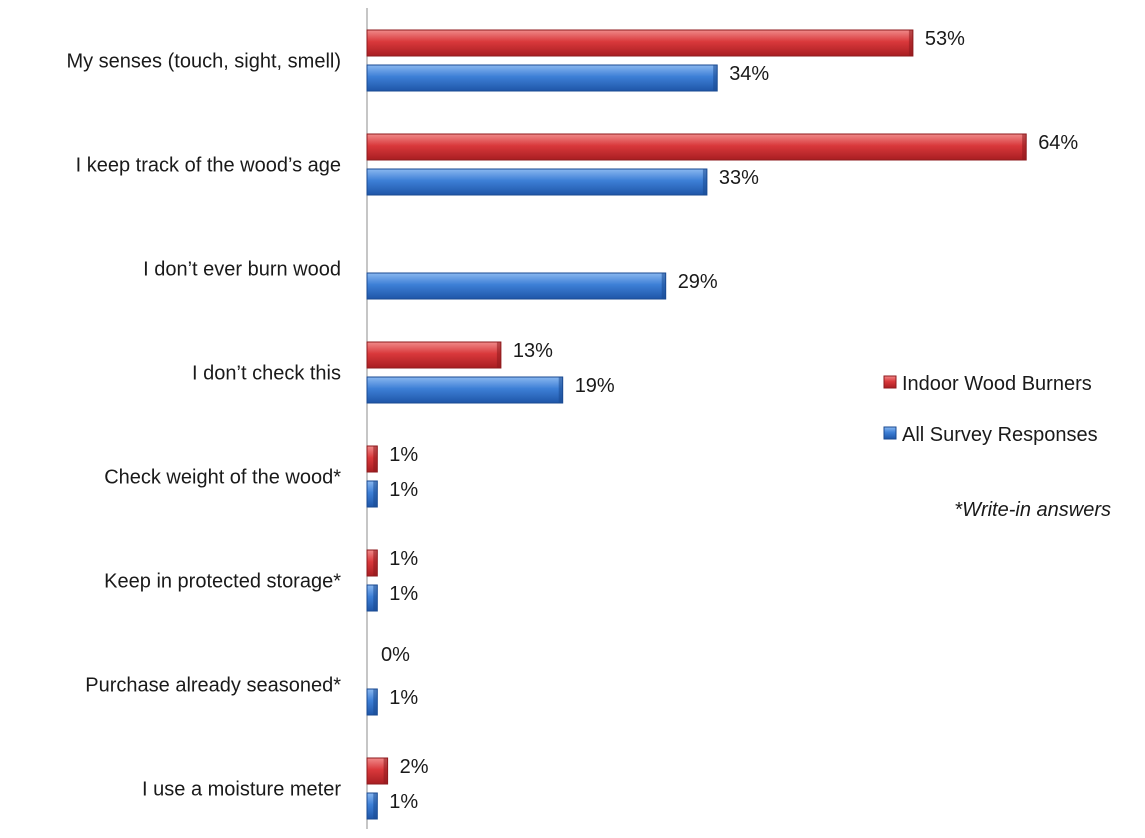 The height and width of the screenshot is (838, 1145). Describe the element at coordinates (698, 282) in the screenshot. I see `value-label-all-survey-responses: 29%` at that location.